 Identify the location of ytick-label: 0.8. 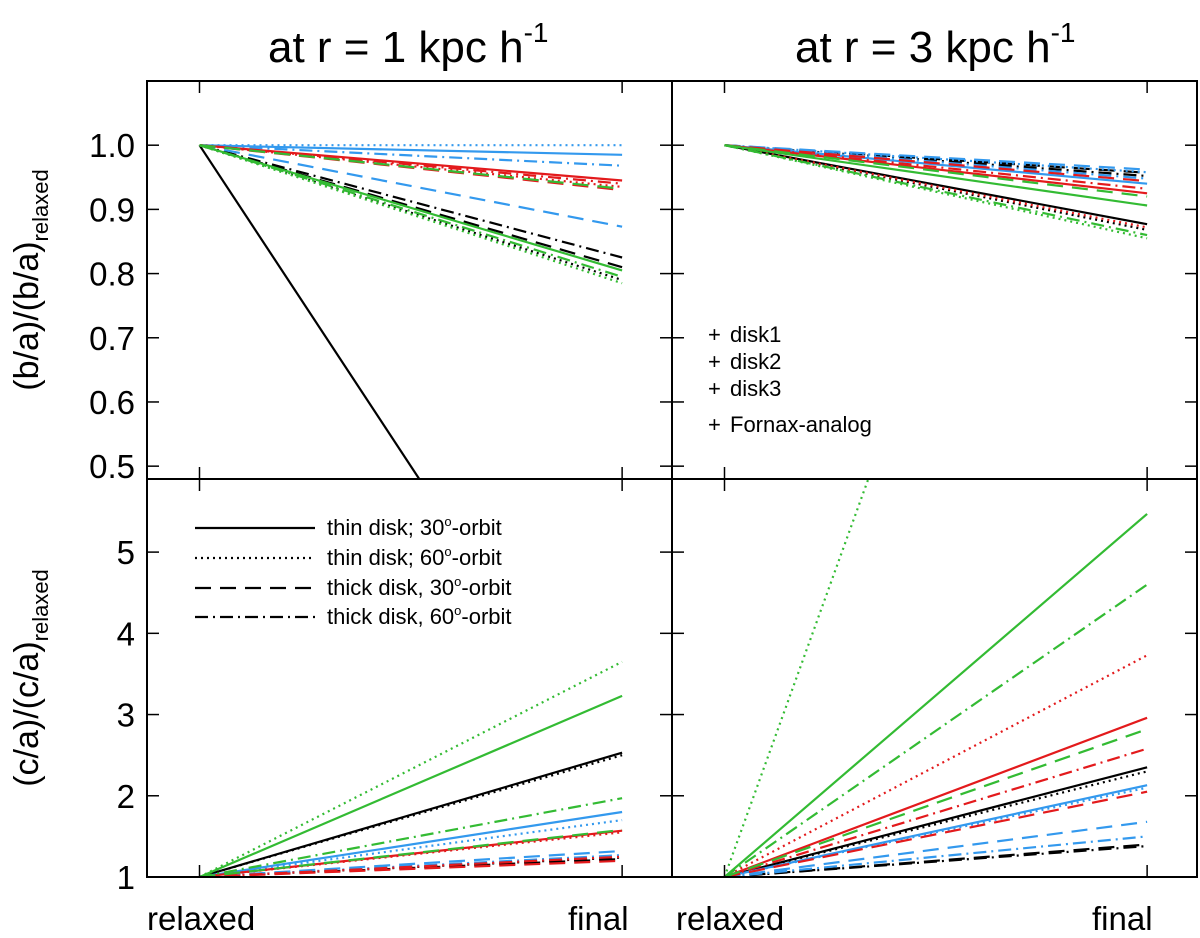
(112, 274).